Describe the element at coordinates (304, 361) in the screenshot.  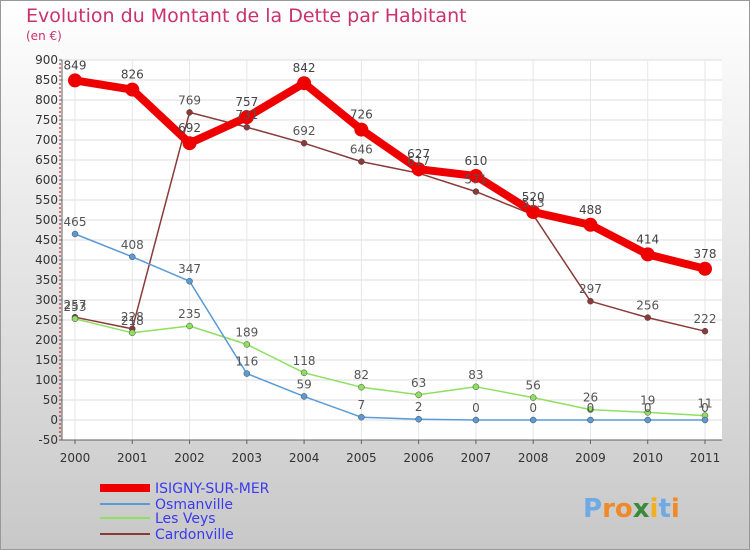
I see `data-label: 118` at that location.